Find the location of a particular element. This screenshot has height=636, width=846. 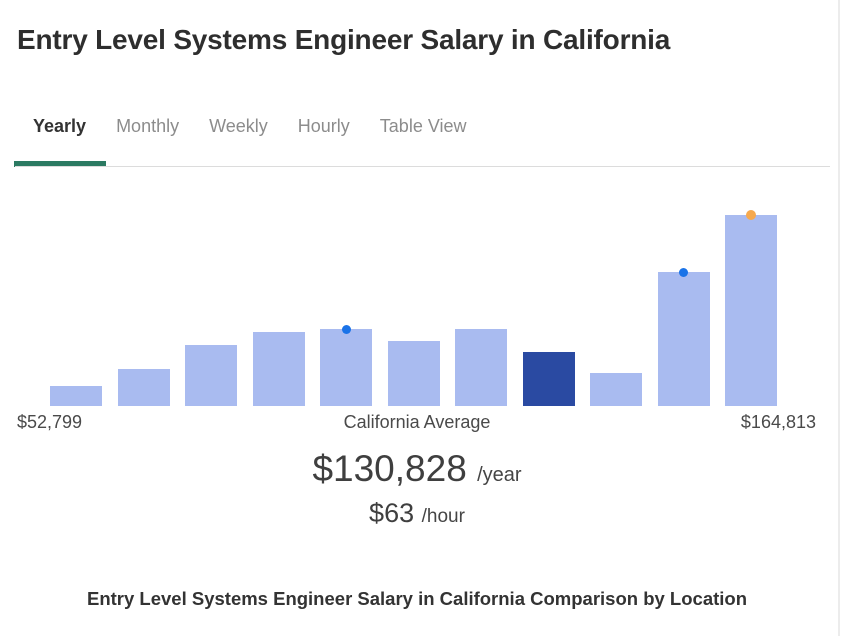

average-hourly-amount: $63 is located at coordinates (392, 513).